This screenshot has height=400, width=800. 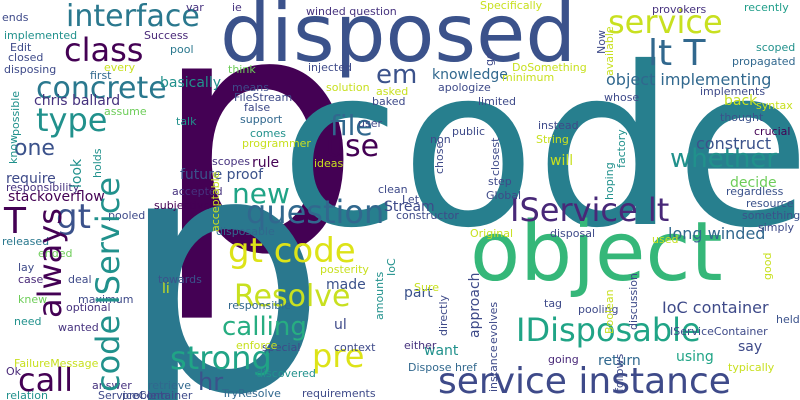 What do you see at coordinates (504, 195) in the screenshot?
I see `word-cloud-word: Global` at bounding box center [504, 195].